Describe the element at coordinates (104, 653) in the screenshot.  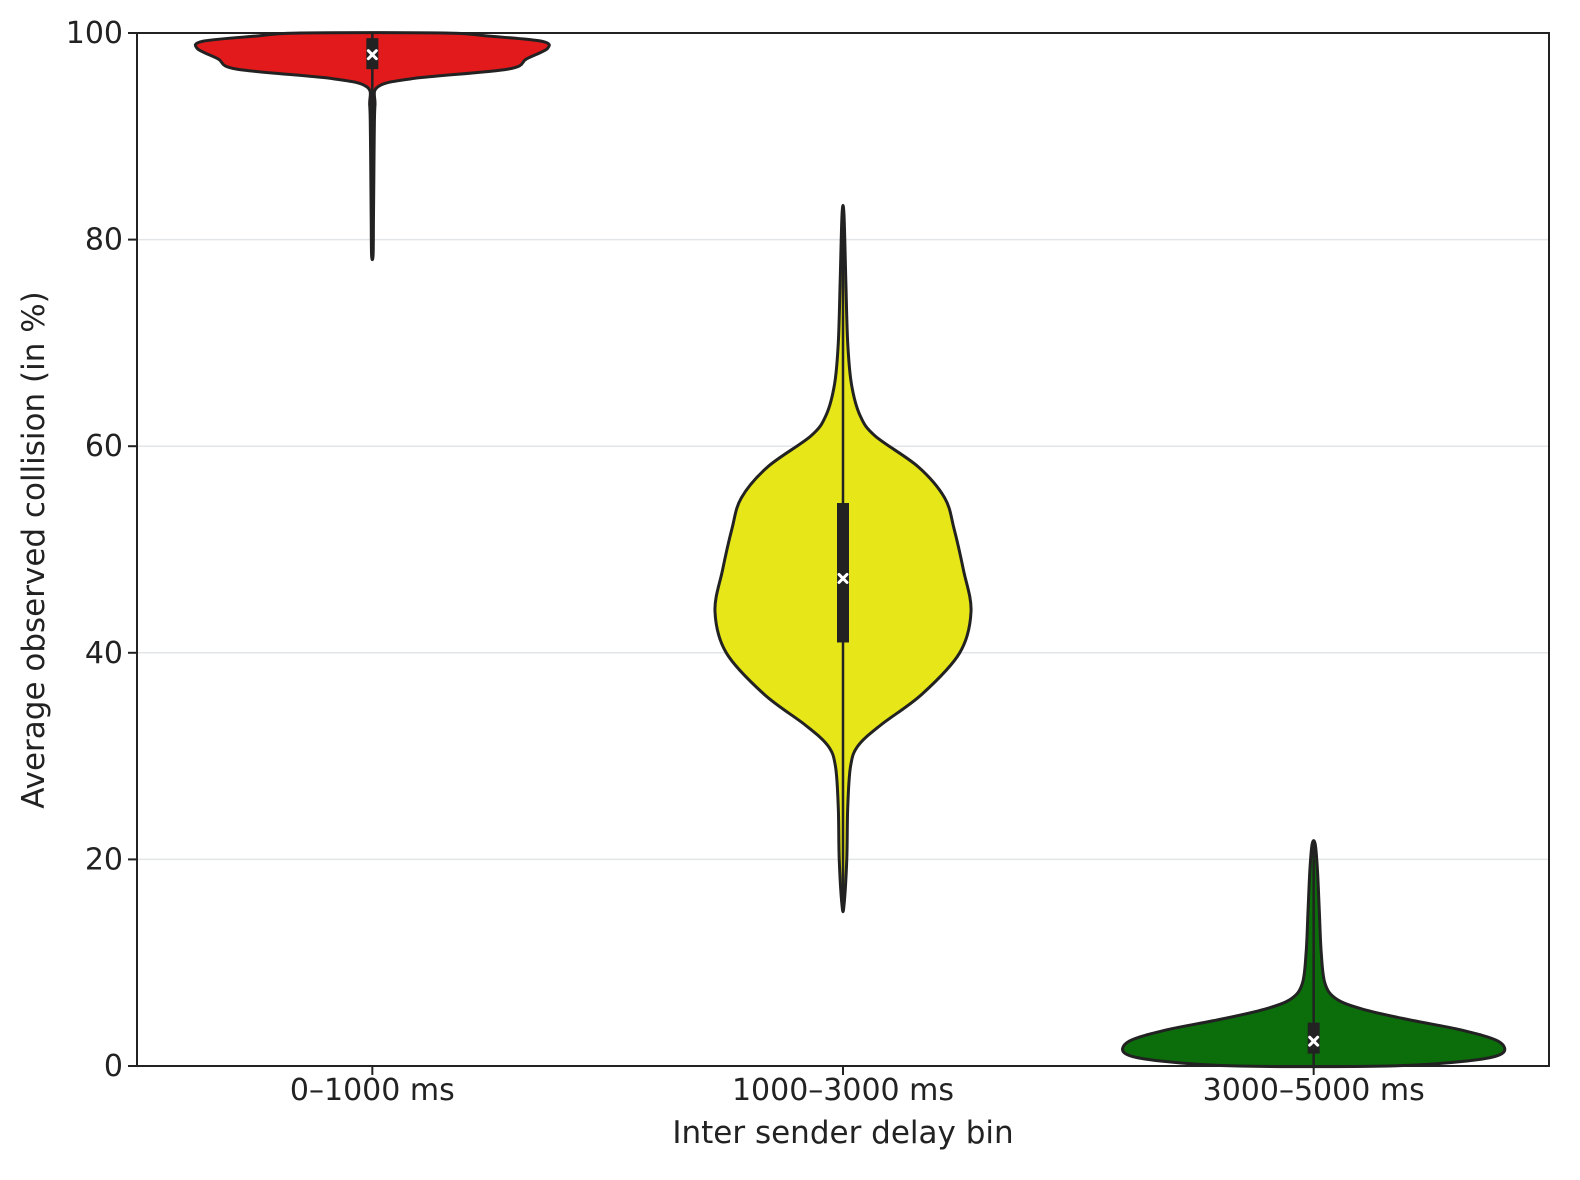
I see `y-tick-label: 40` at that location.